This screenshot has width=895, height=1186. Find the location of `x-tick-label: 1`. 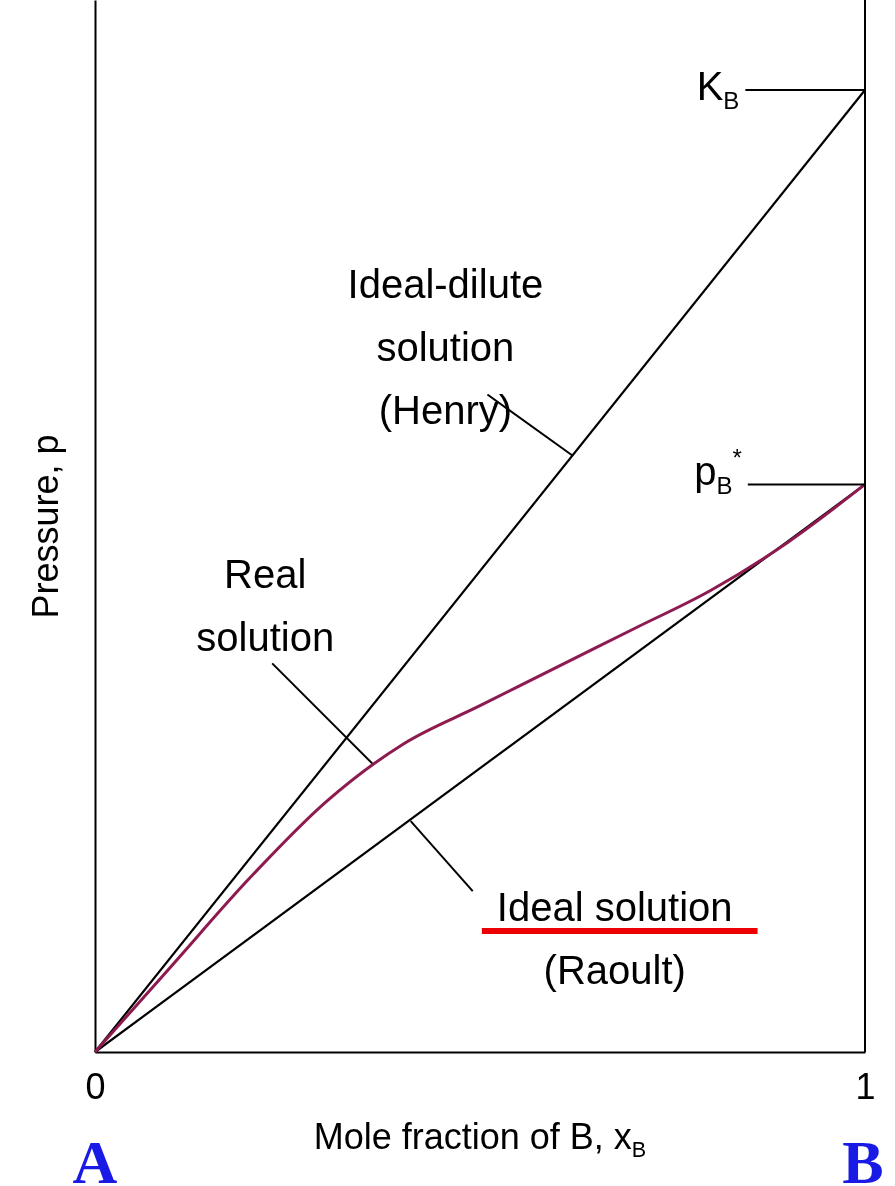

x-tick-label: 1 is located at coordinates (865, 1086).